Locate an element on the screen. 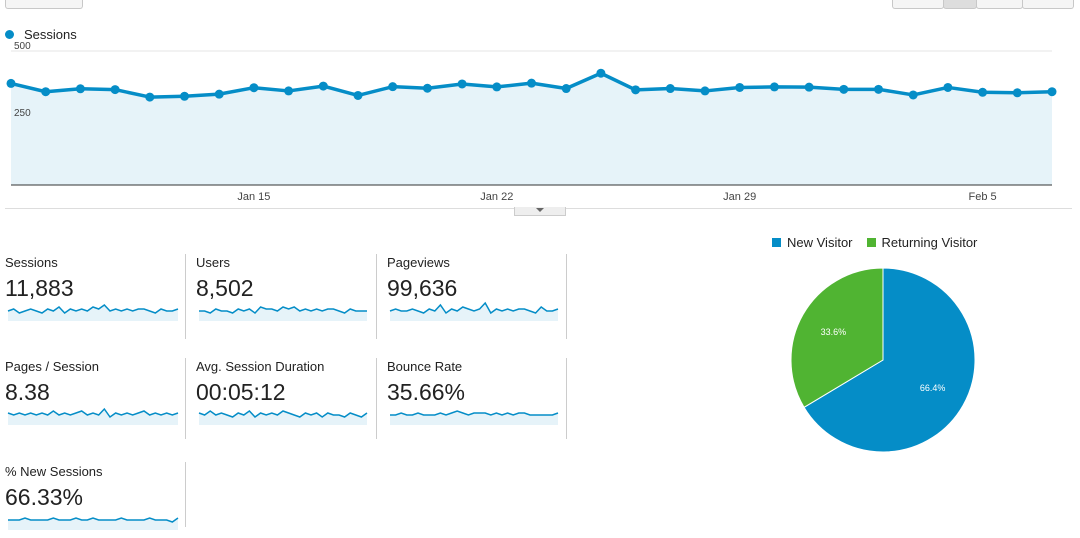  y-tick-label: 250 is located at coordinates (22, 113).